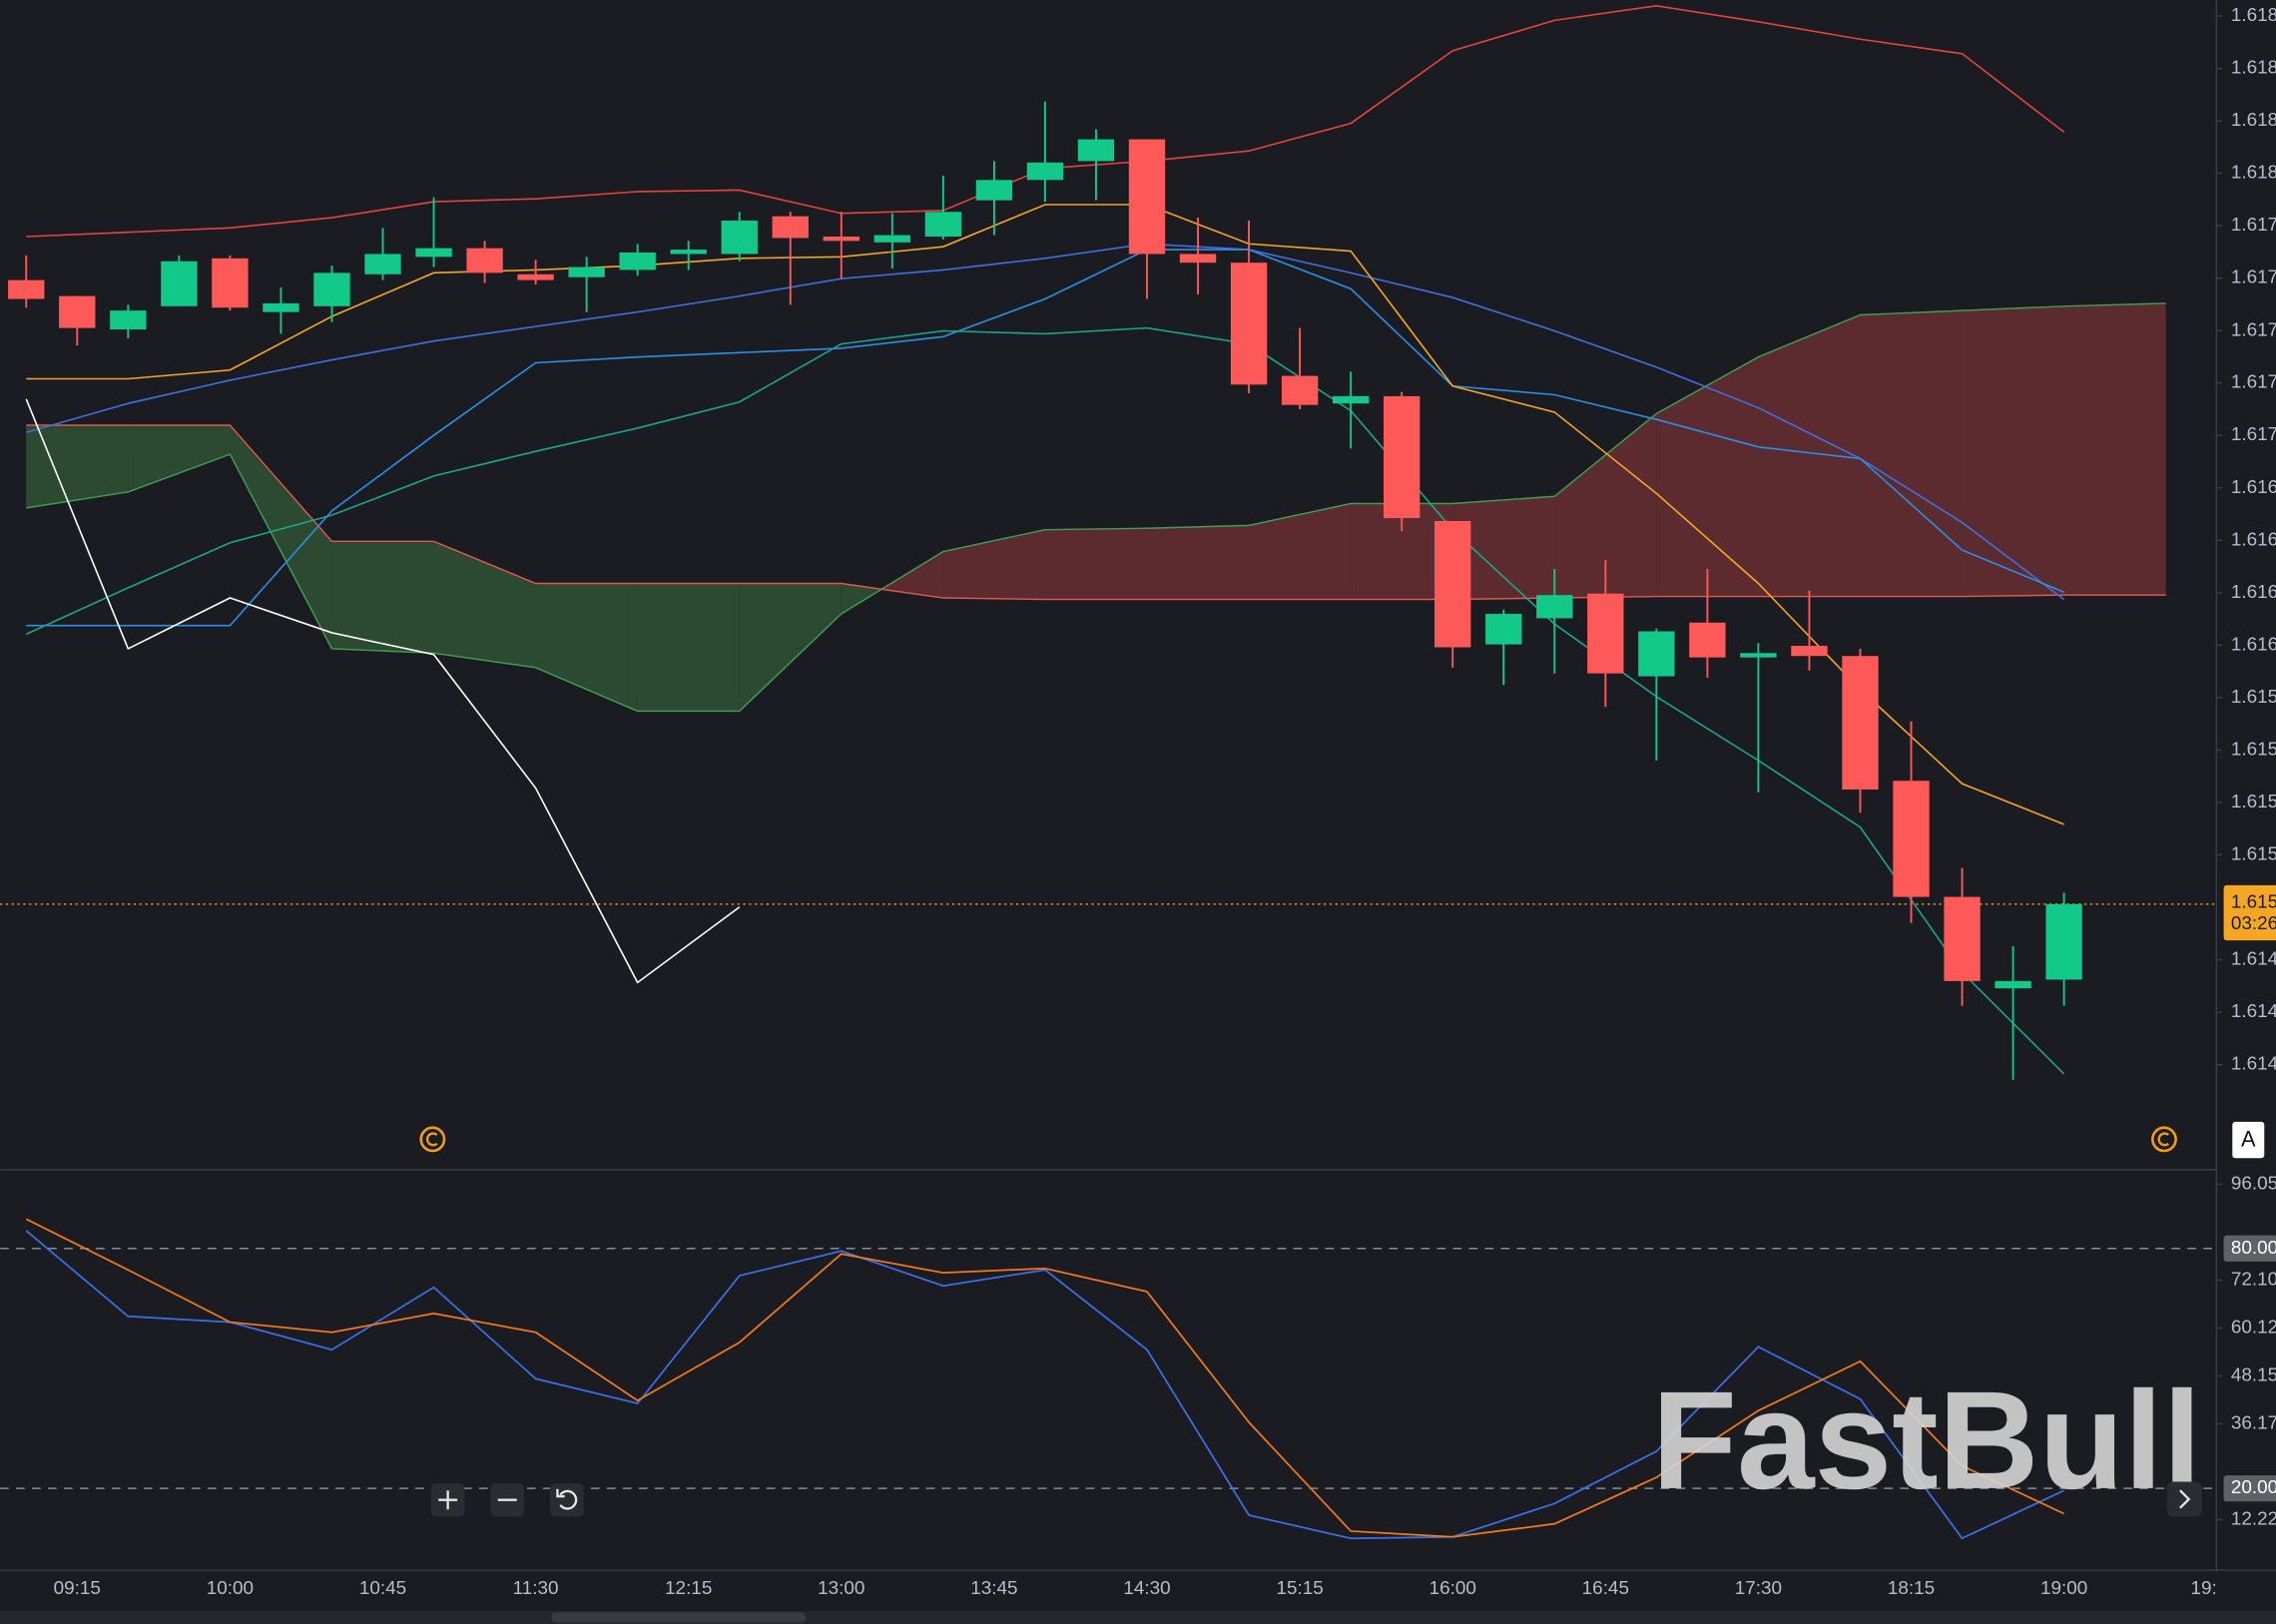  I want to click on reset-button, so click(567, 1500).